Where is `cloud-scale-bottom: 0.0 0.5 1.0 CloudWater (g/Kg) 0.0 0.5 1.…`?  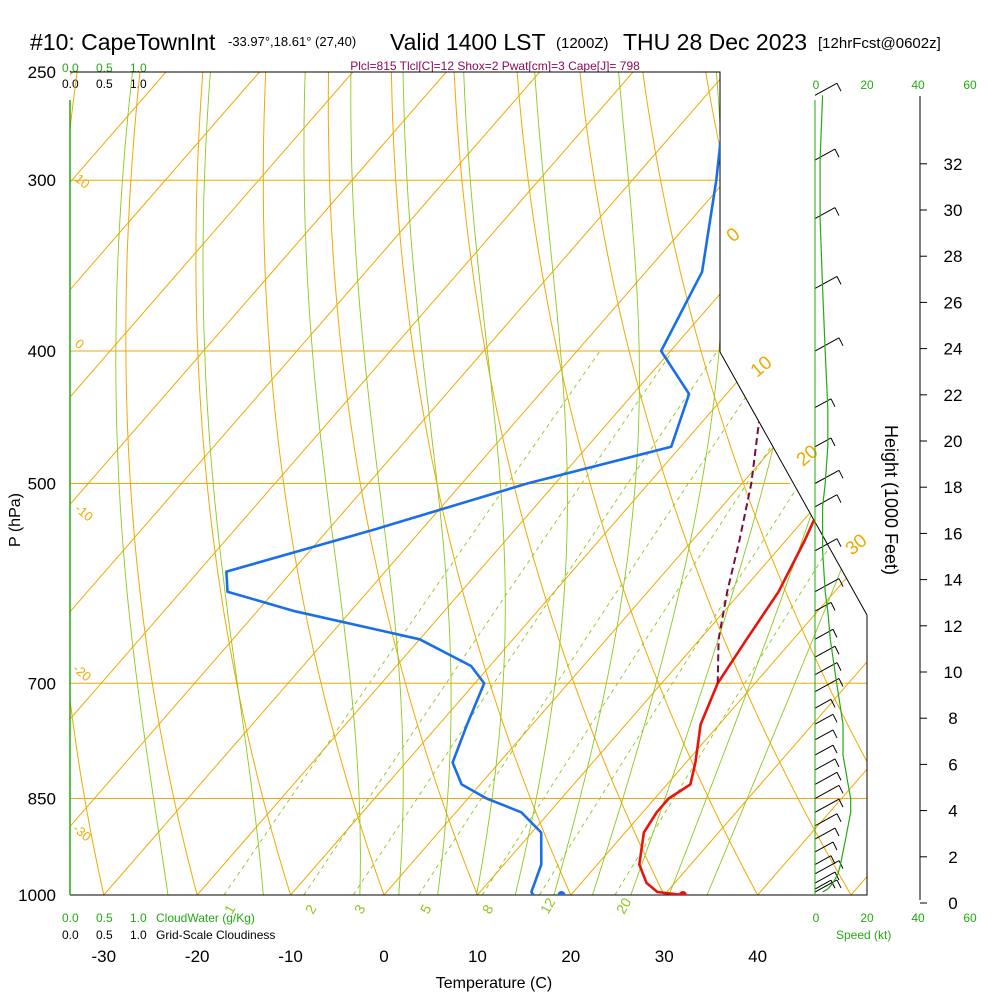
cloud-scale-bottom: 0.0 0.5 1.0 CloudWater (g/Kg) 0.0 0.5 1.… is located at coordinates (168, 926).